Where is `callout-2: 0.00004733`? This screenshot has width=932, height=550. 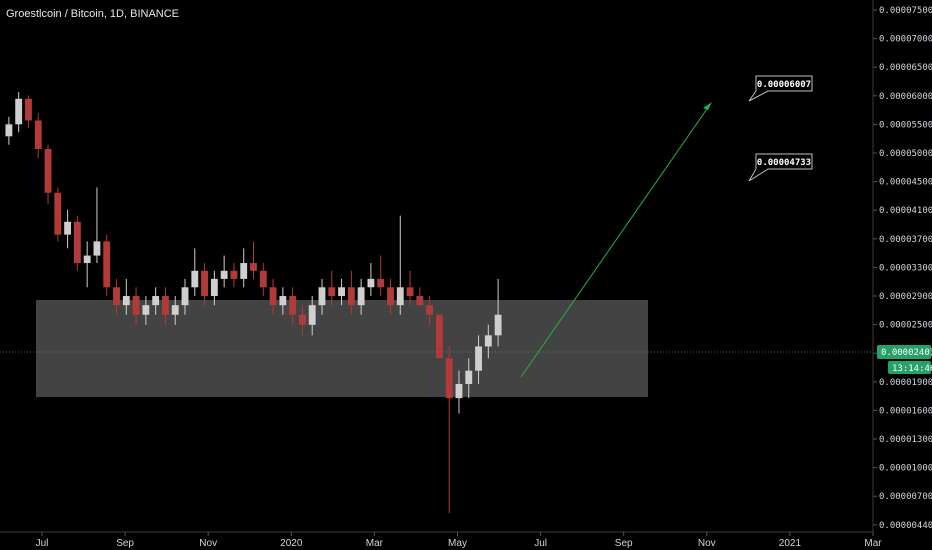 callout-2: 0.00004733 is located at coordinates (780, 167).